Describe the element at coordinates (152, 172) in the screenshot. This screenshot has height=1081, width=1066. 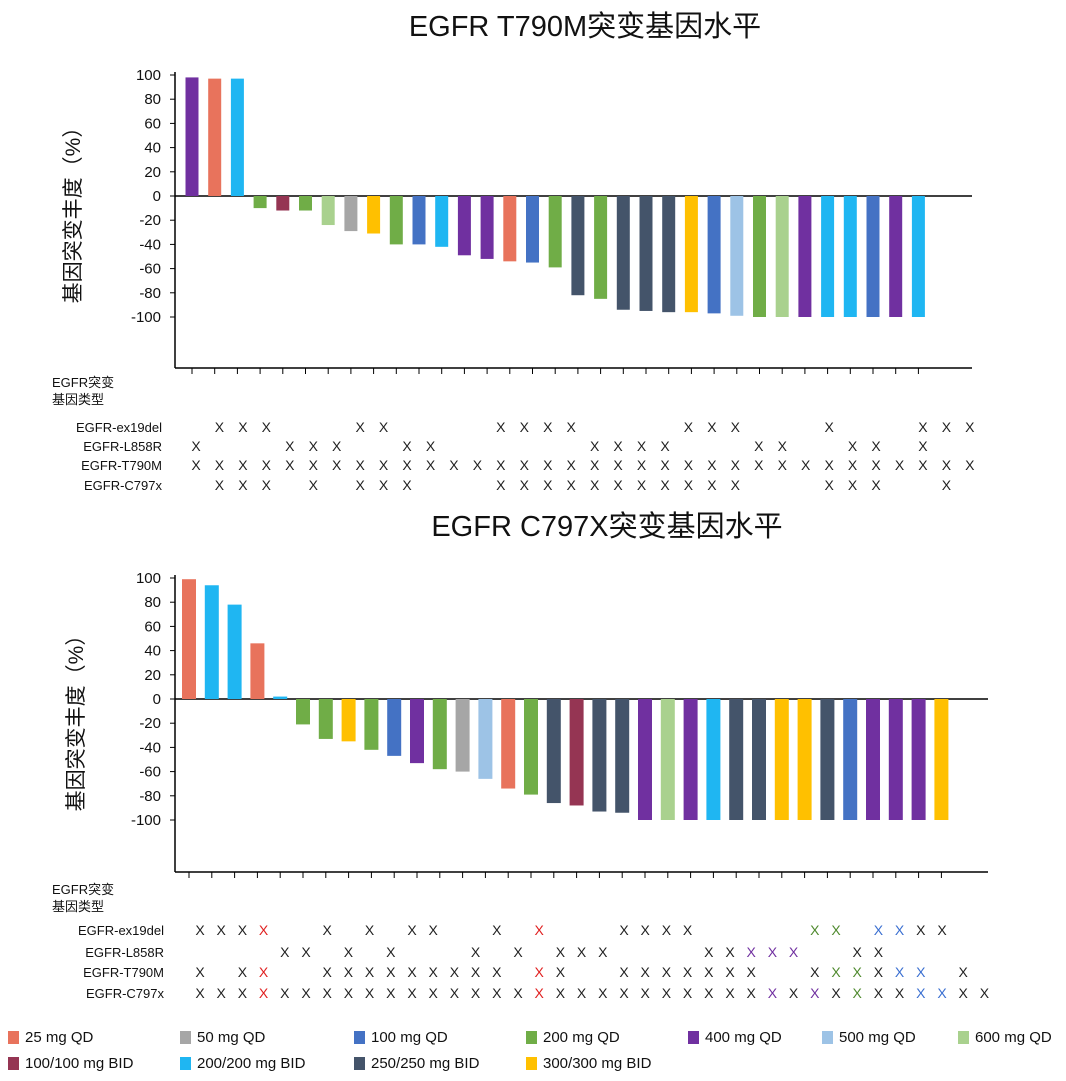
I see `y-tick-label: 20` at that location.